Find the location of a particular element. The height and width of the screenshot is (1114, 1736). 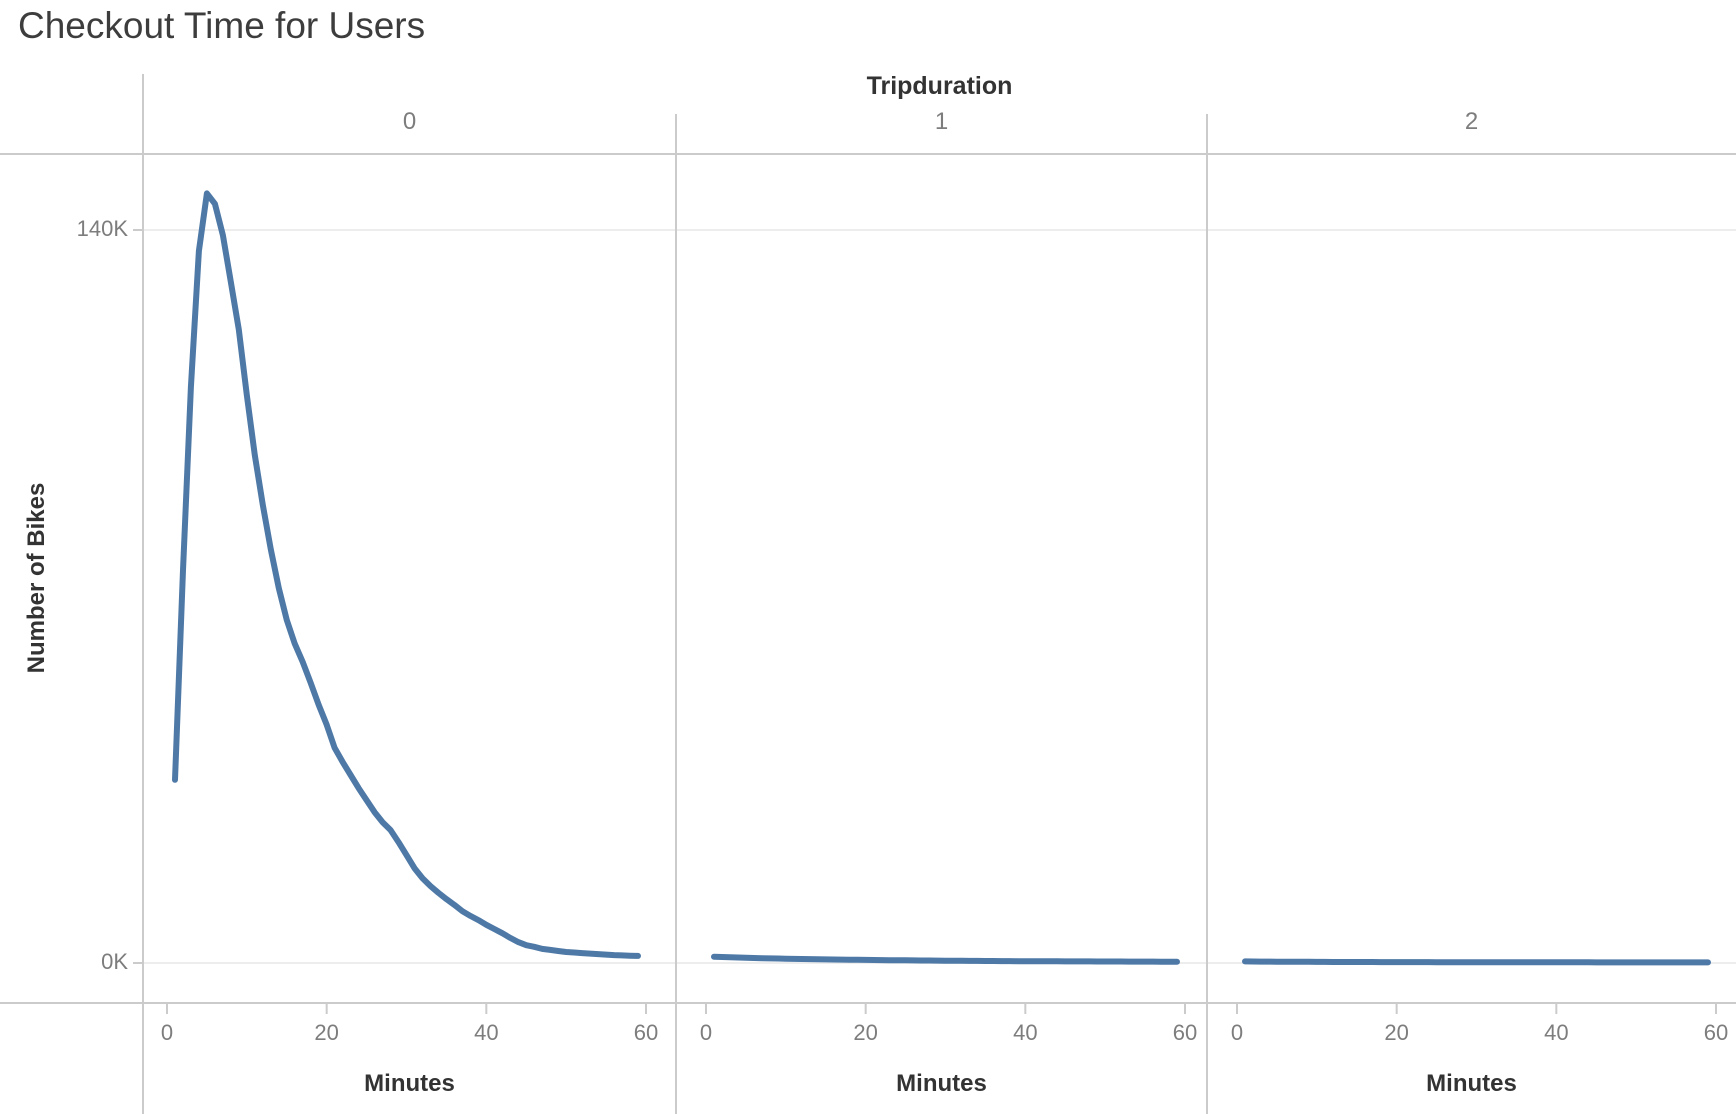

y-tick-label-140k: 140K is located at coordinates (102, 228).